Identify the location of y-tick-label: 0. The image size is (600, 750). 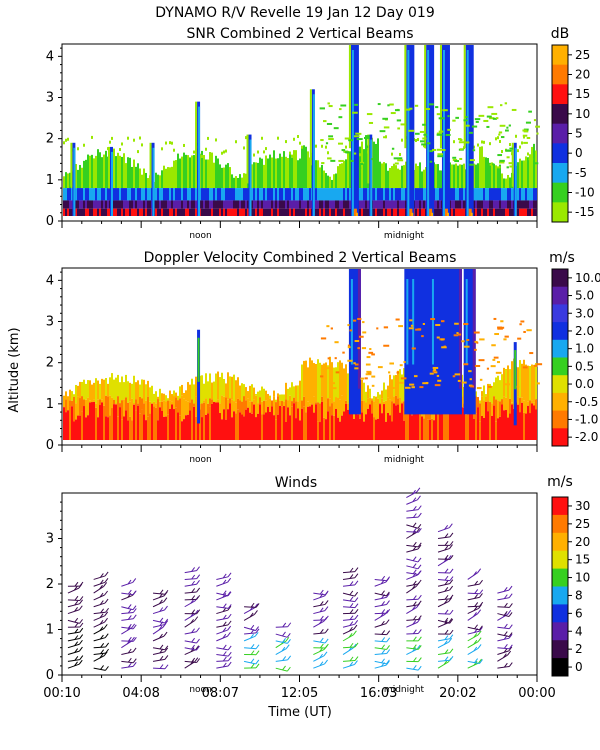
(50, 221).